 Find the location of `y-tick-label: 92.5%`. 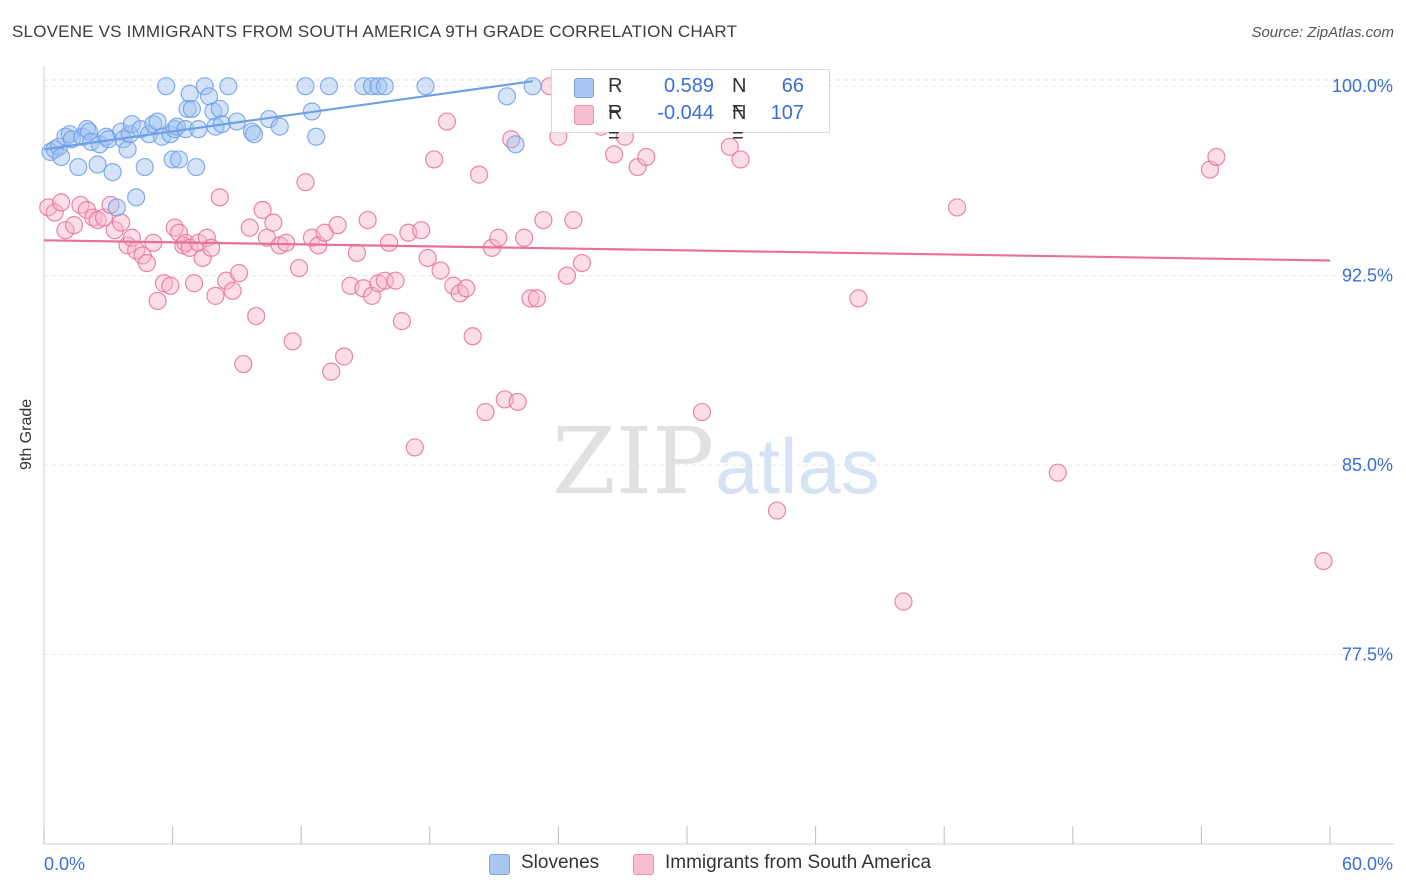

y-tick-label: 92.5% is located at coordinates (1367, 276).